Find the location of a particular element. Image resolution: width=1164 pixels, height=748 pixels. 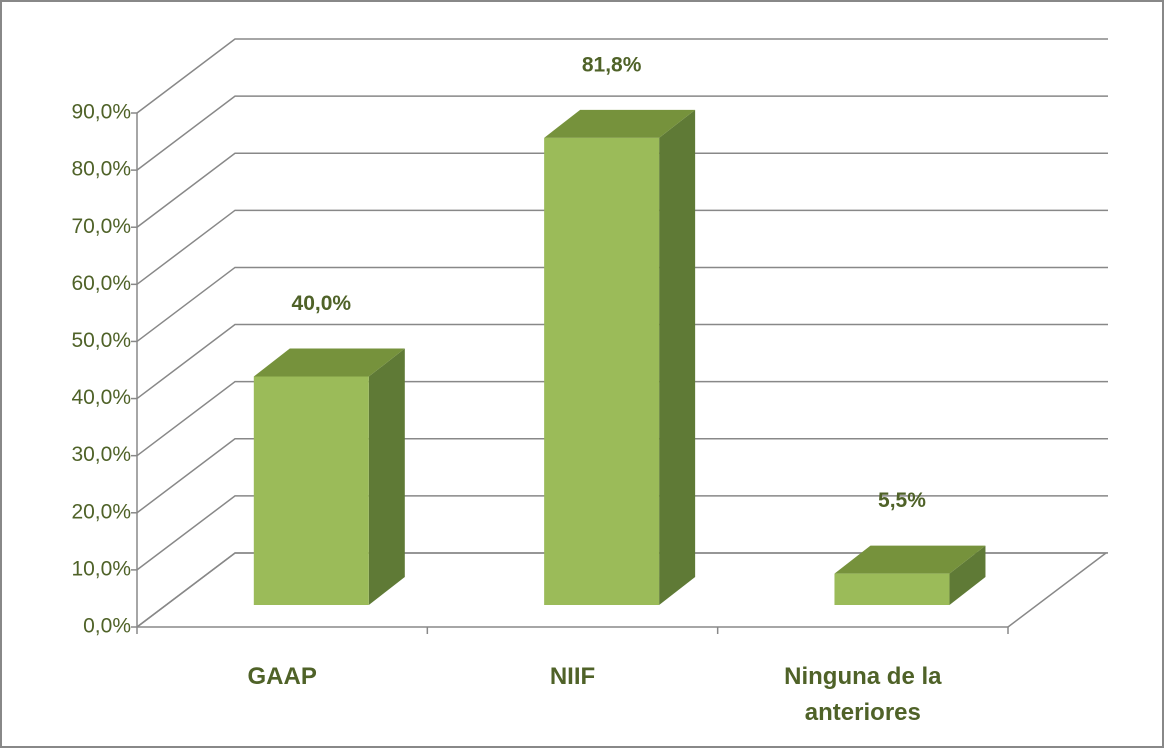

x-tick-label: Ninguna de la anteriores is located at coordinates (863, 694).